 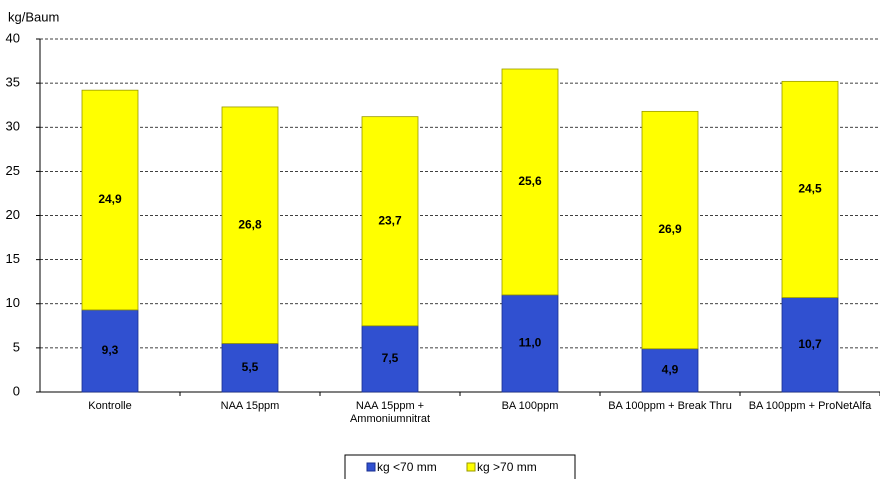 I want to click on value-label: 11,0, so click(x=530, y=343).